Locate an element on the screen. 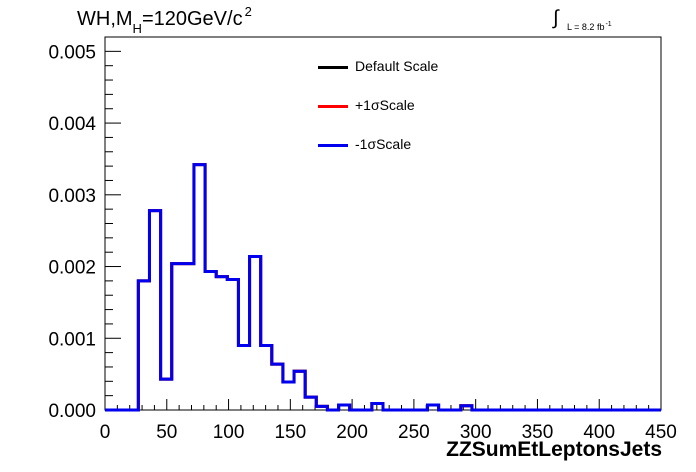 The width and height of the screenshot is (696, 472). x-tick-label: 300 is located at coordinates (476, 432).